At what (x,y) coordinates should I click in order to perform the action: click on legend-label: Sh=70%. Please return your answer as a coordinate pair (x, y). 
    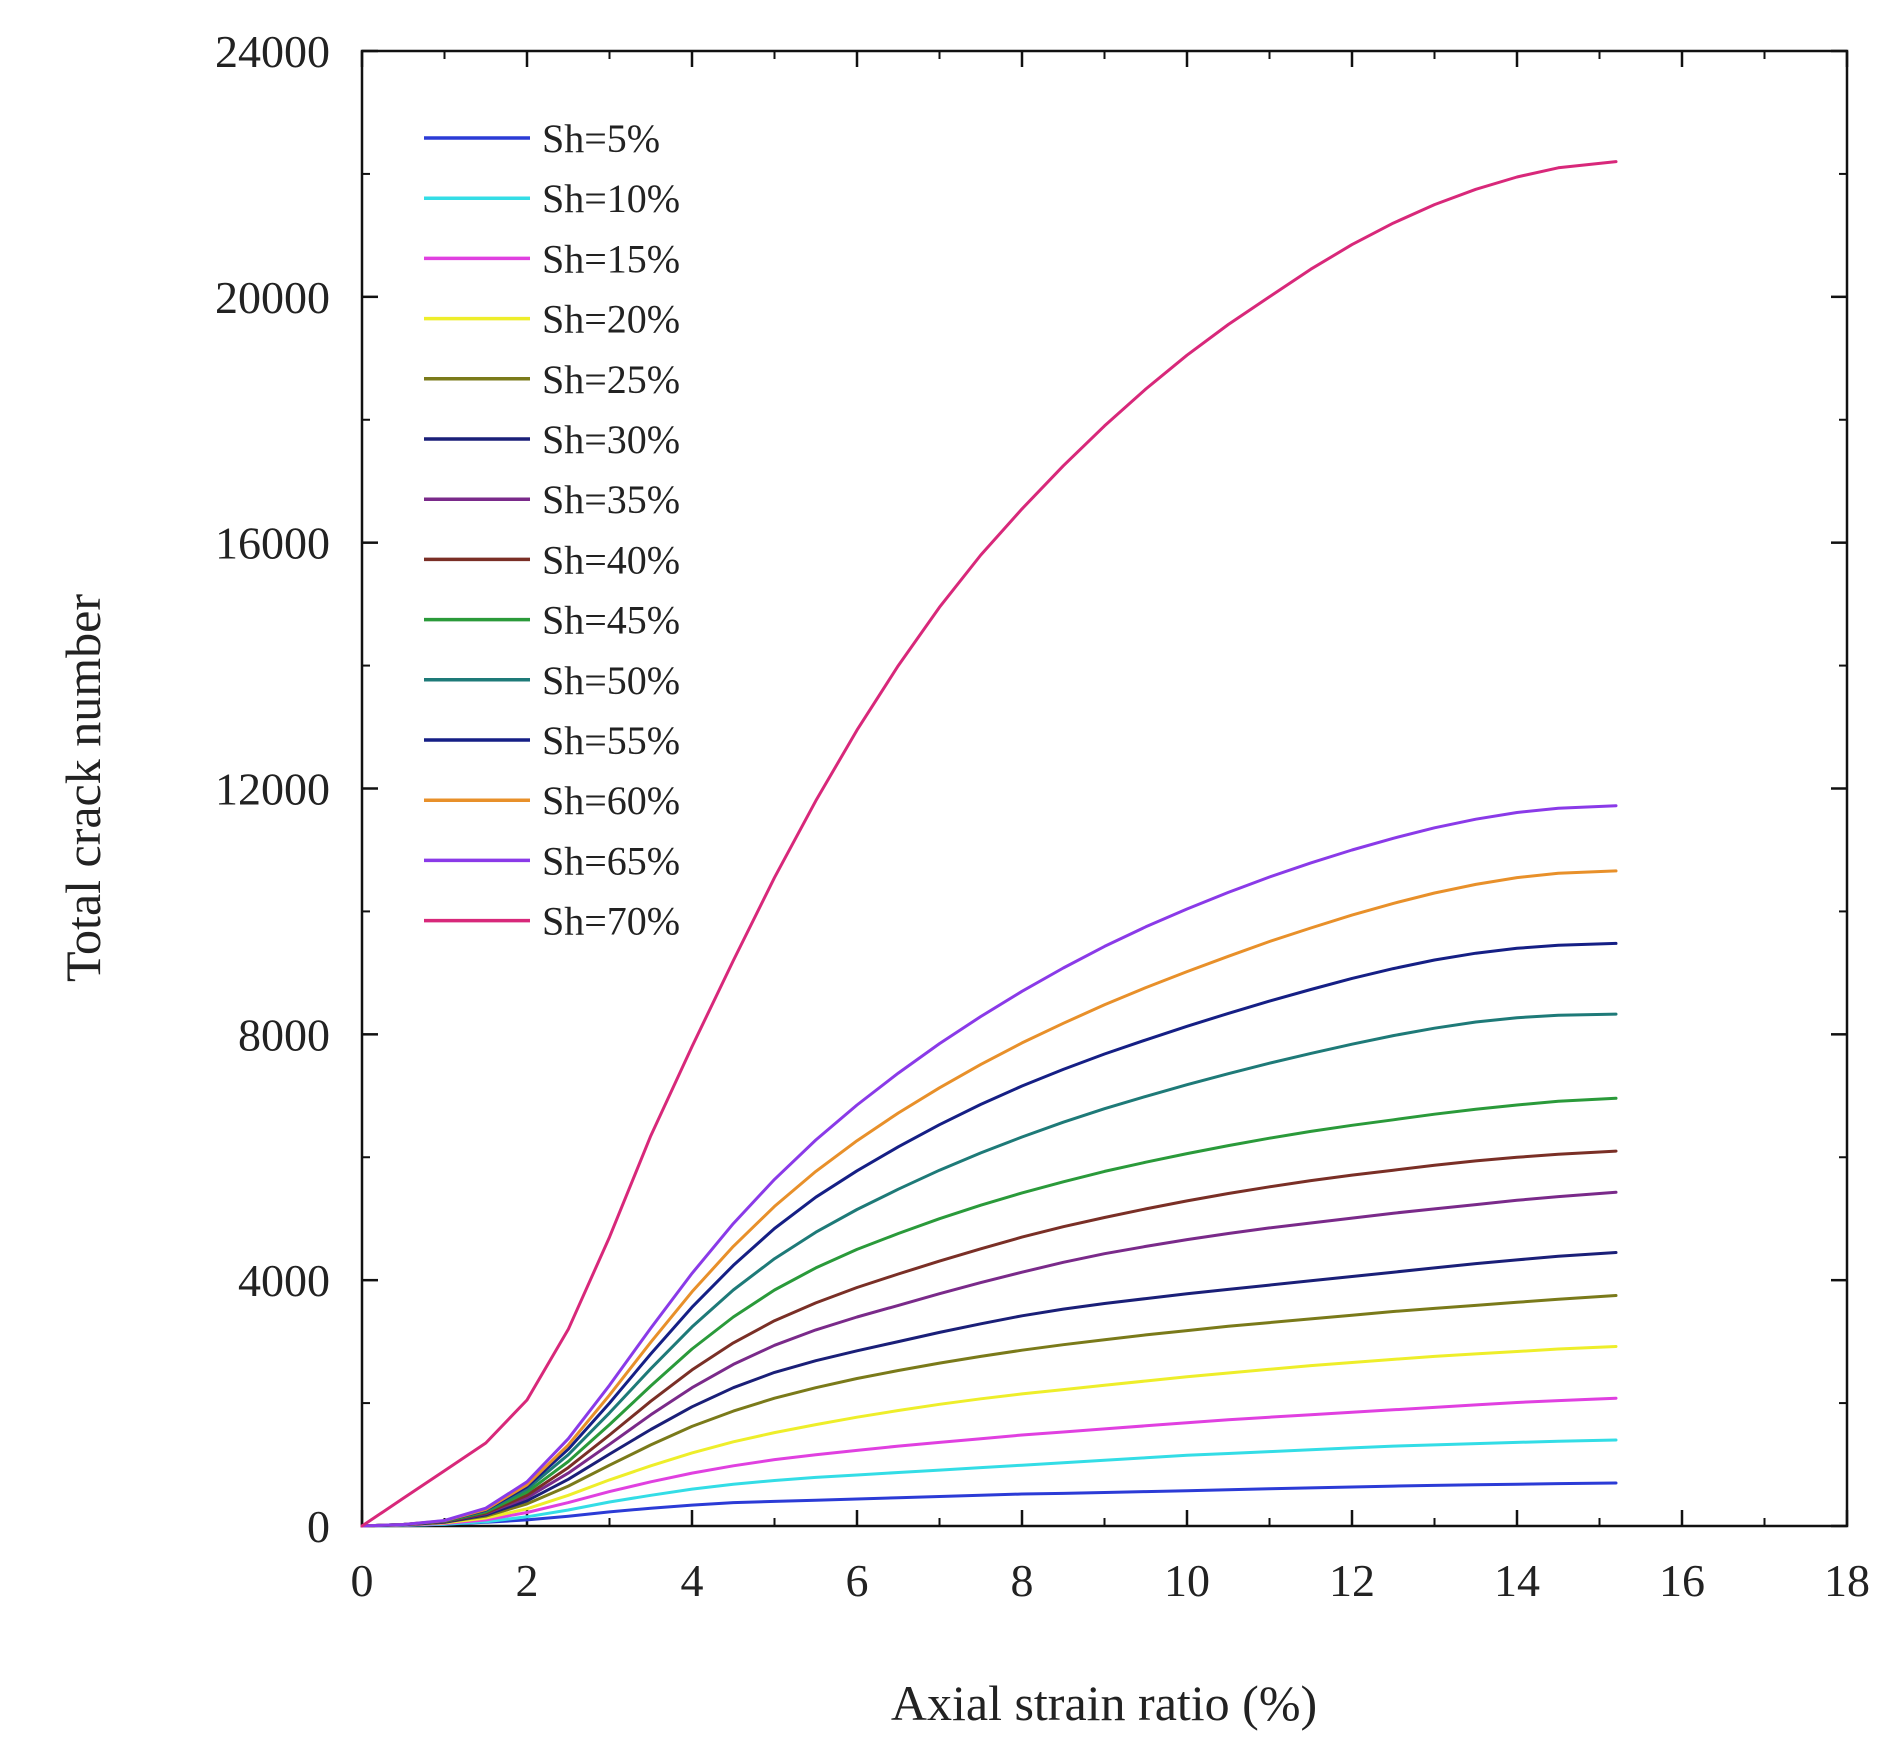
    Looking at the image, I should click on (611, 921).